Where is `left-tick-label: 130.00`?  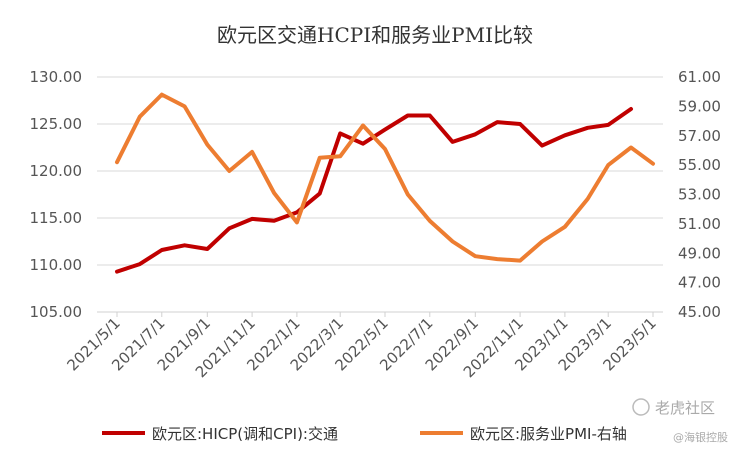
left-tick-label: 130.00 is located at coordinates (56, 77).